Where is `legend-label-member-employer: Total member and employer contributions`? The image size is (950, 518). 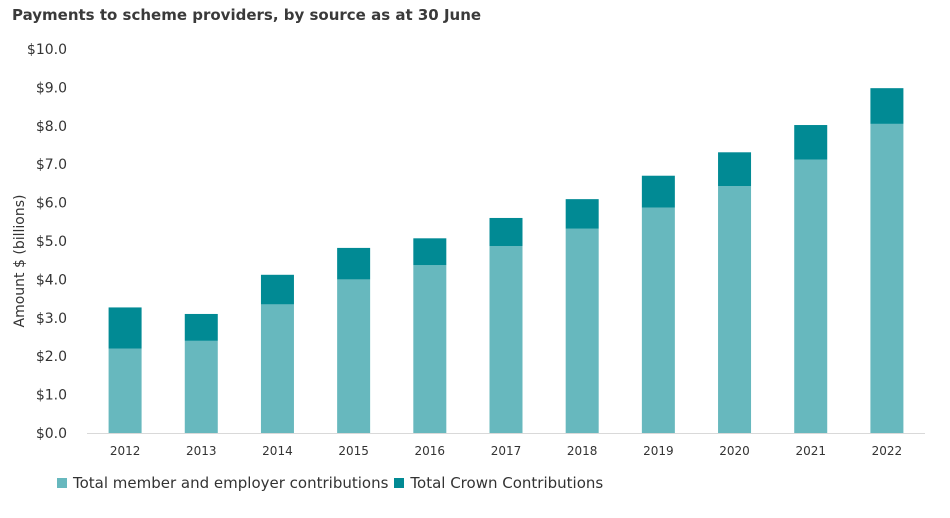 legend-label-member-employer: Total member and employer contributions is located at coordinates (231, 483).